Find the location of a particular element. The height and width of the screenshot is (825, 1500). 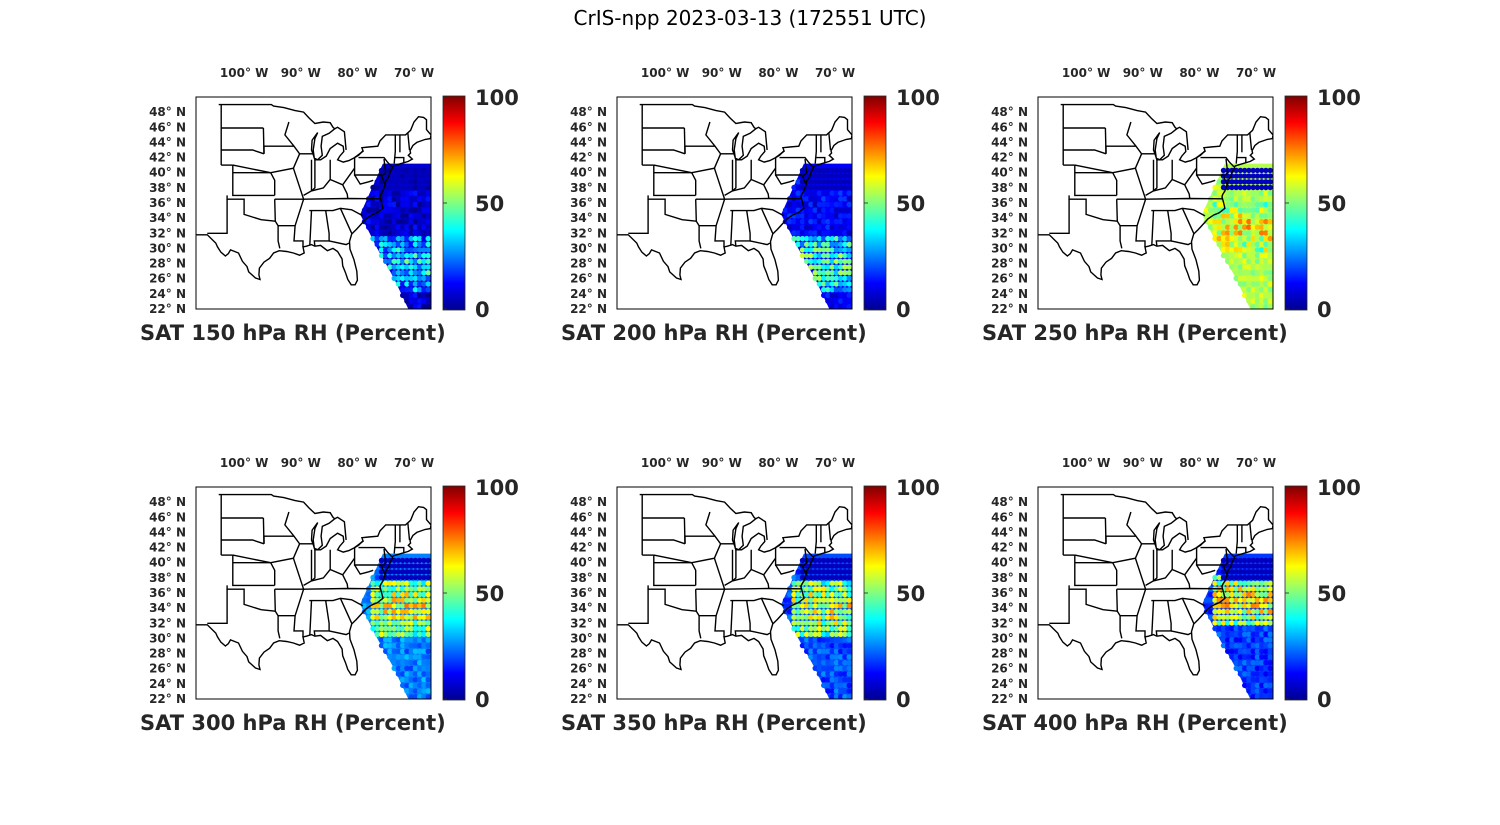

lat-tick-label: 34° N is located at coordinates (167, 608).